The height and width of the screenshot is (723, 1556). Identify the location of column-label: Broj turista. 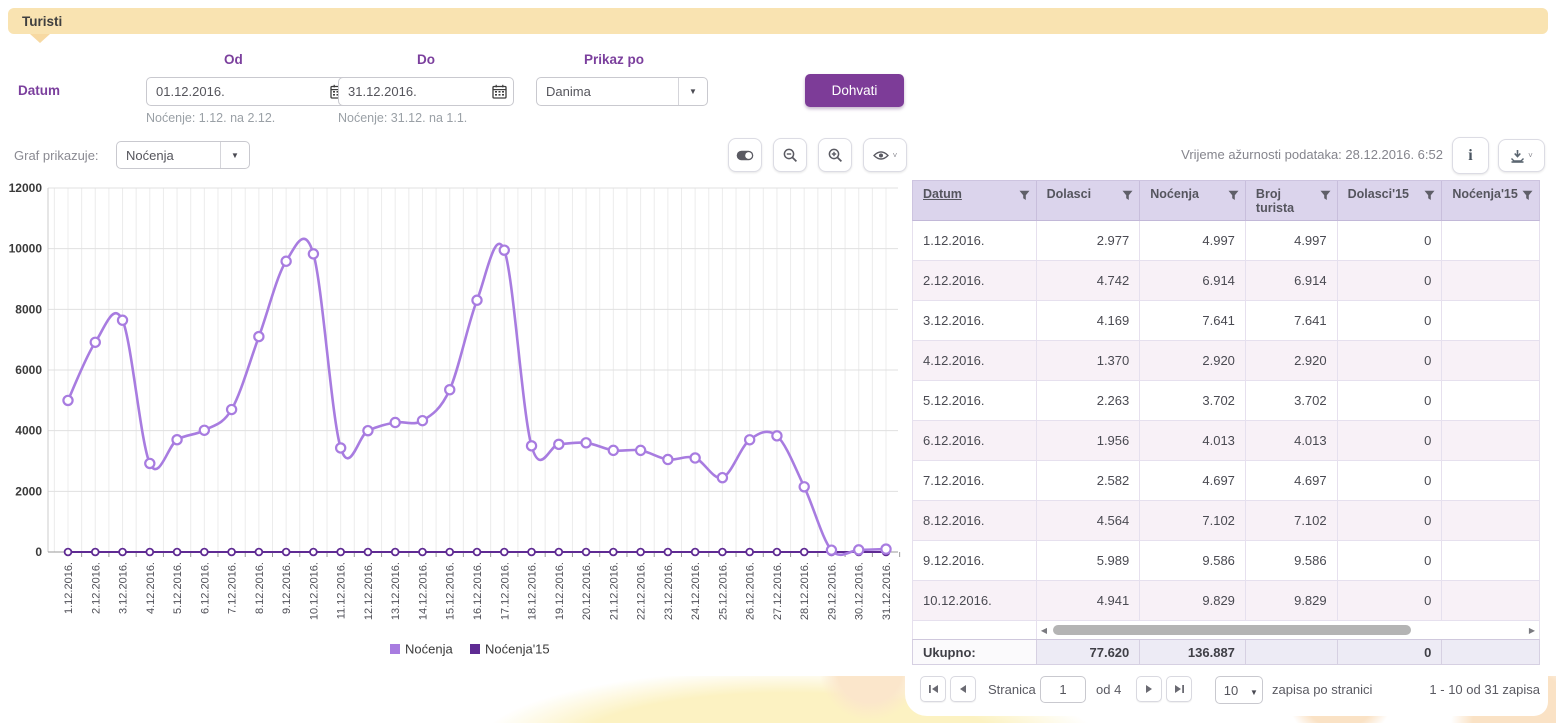
(1275, 201).